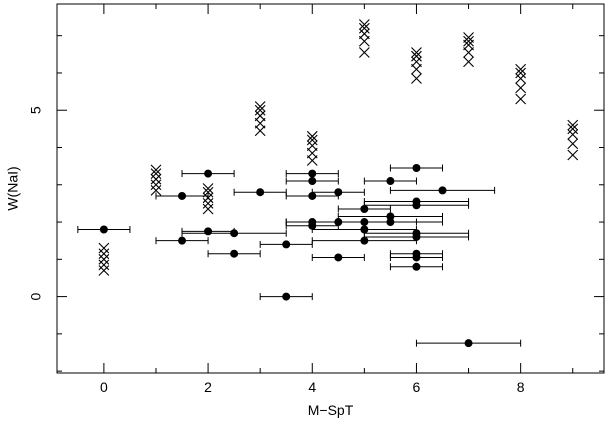 The image size is (609, 423). I want to click on x-tick-label: 0, so click(104, 387).